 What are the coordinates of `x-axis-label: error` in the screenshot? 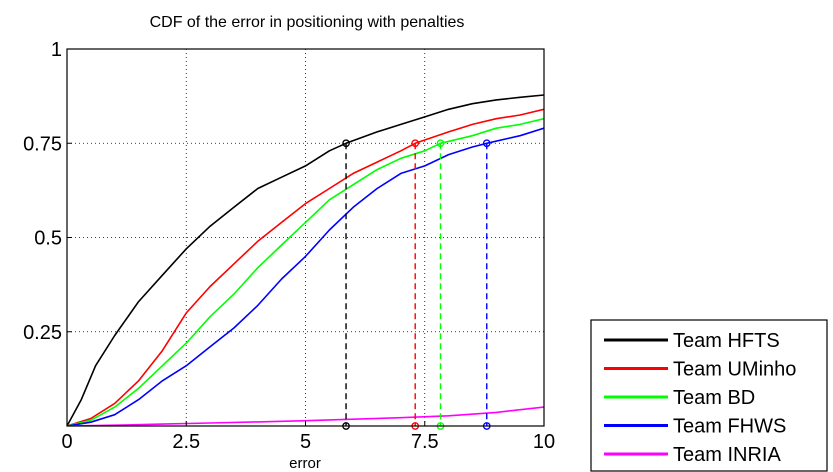 It's located at (305, 463).